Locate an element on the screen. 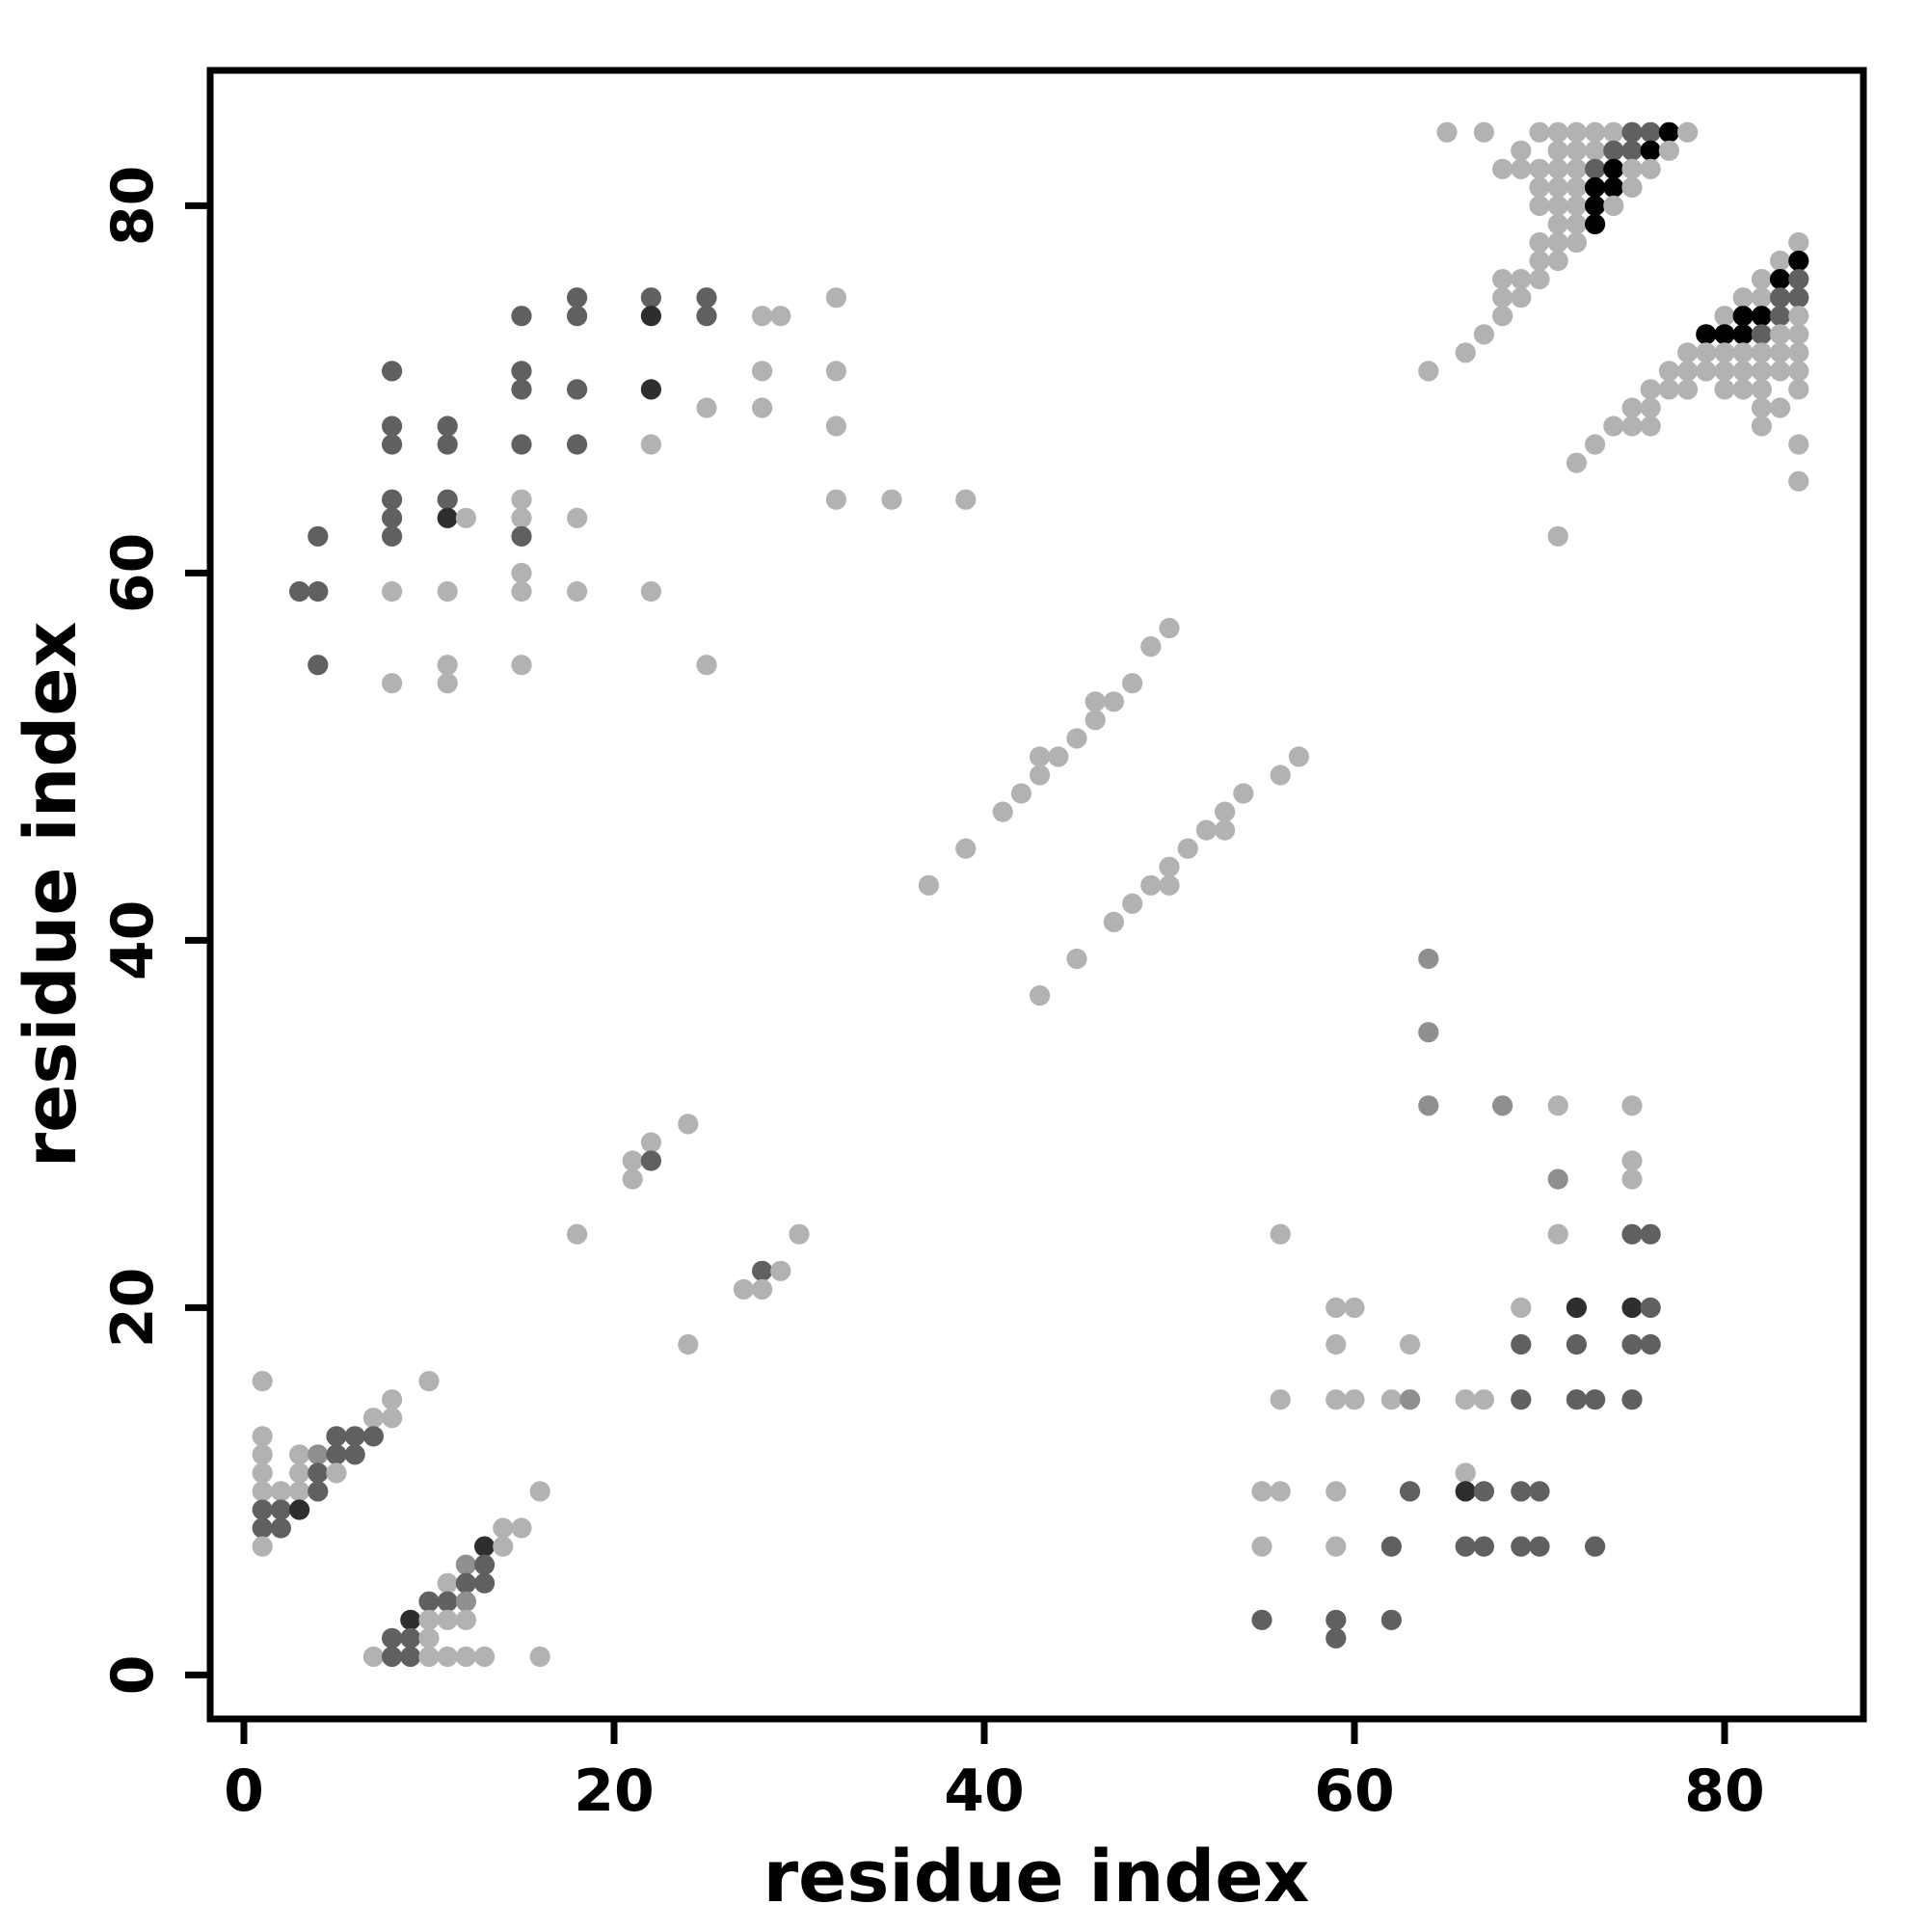 The image size is (1928, 1932). y-tick-label: 0 is located at coordinates (133, 1676).